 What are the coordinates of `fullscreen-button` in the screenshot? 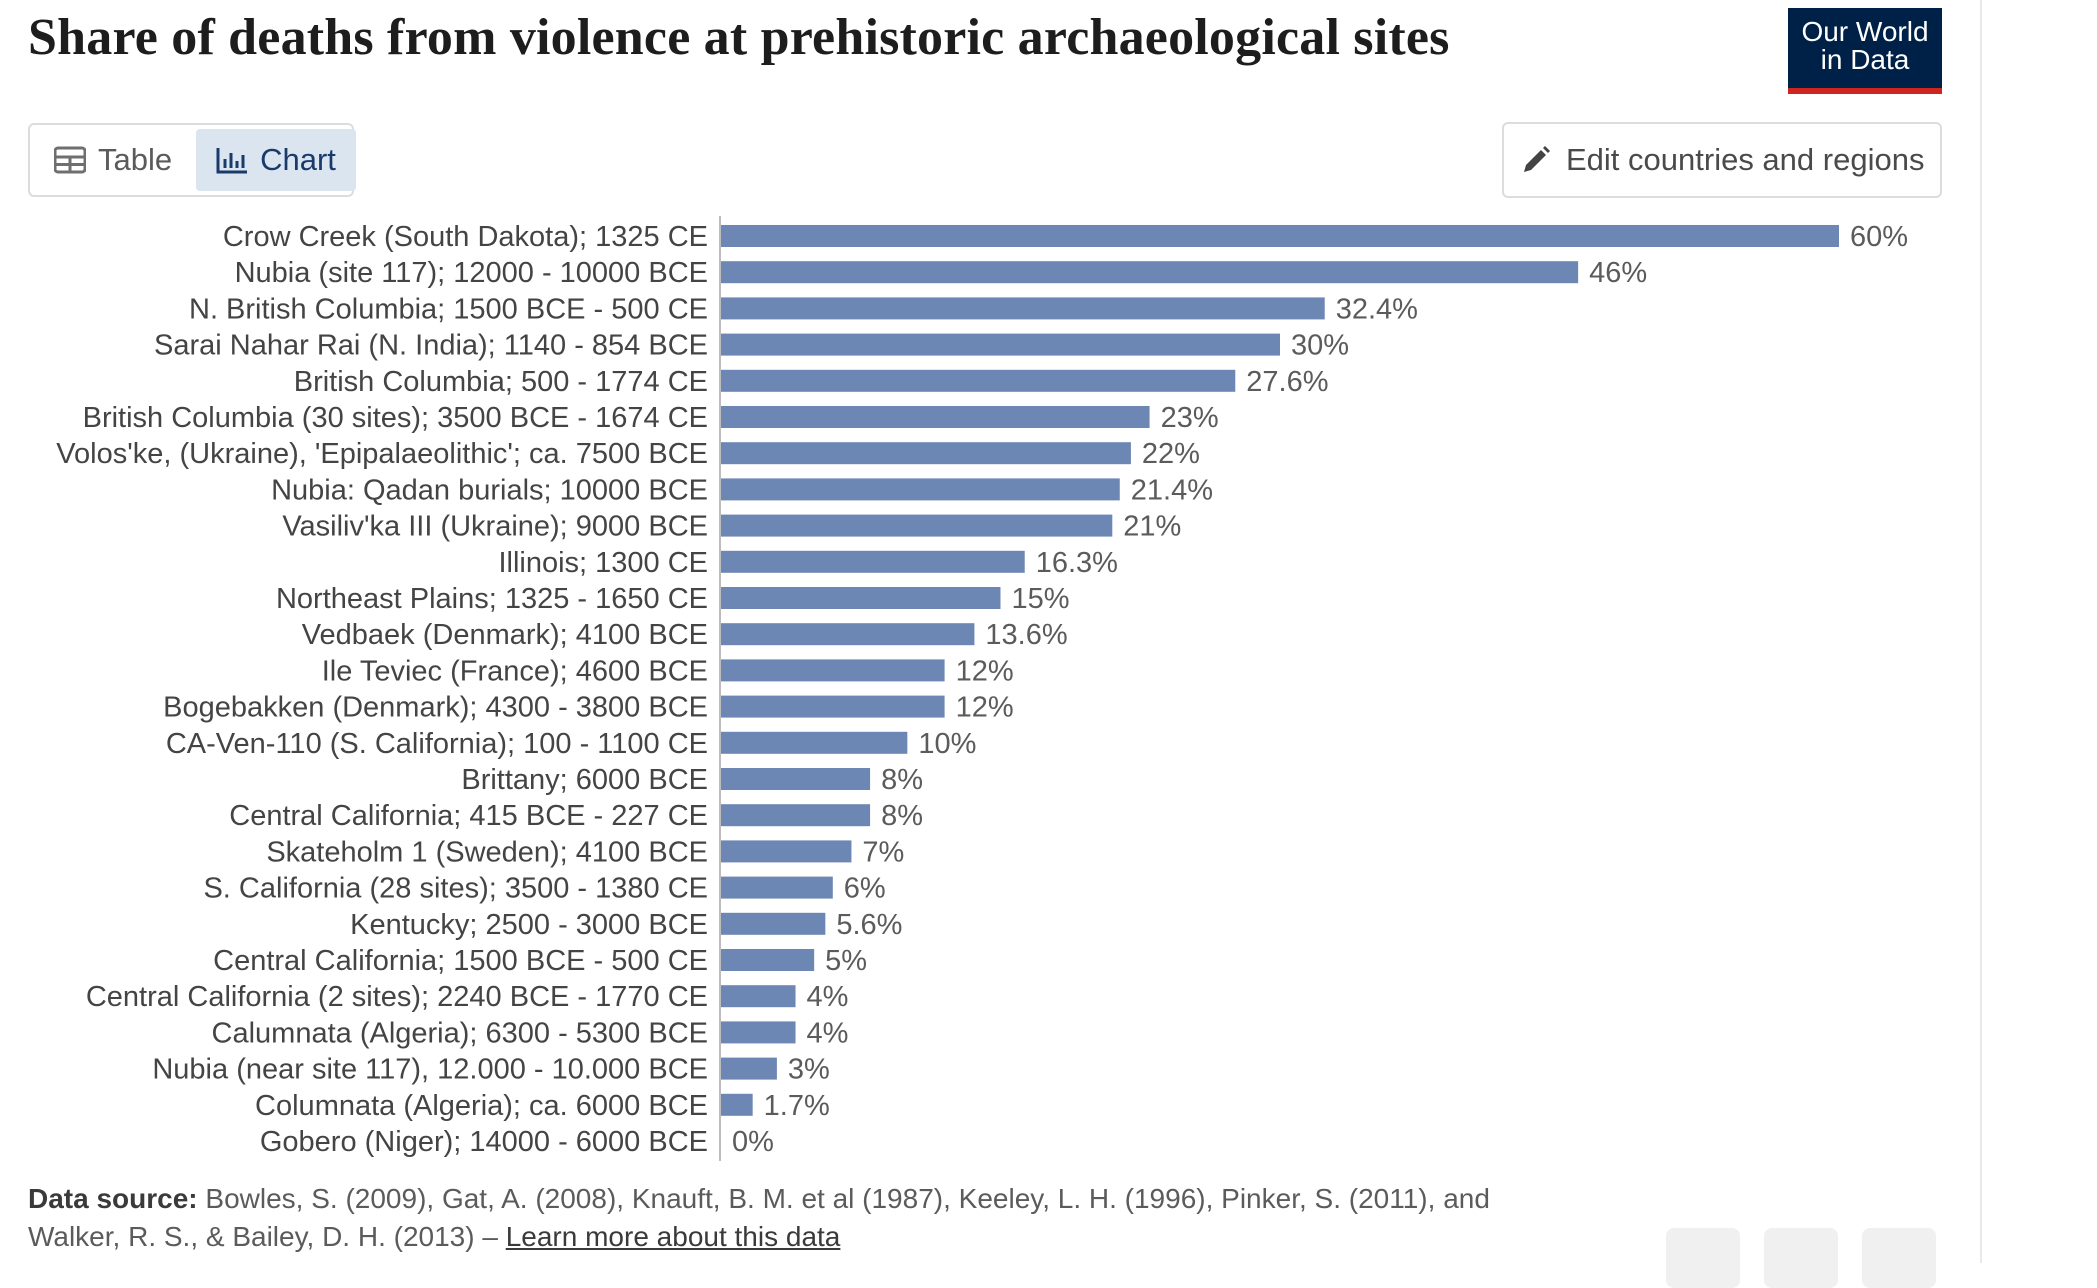 It's located at (1899, 1258).